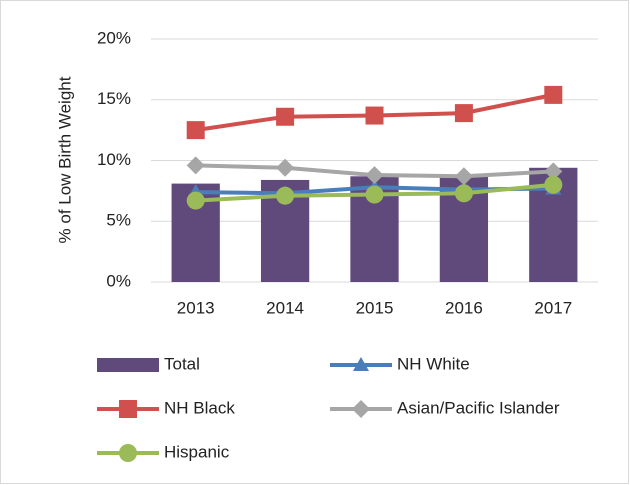 This screenshot has width=630, height=485. Describe the element at coordinates (118, 220) in the screenshot. I see `y-tick-label: 5%` at that location.